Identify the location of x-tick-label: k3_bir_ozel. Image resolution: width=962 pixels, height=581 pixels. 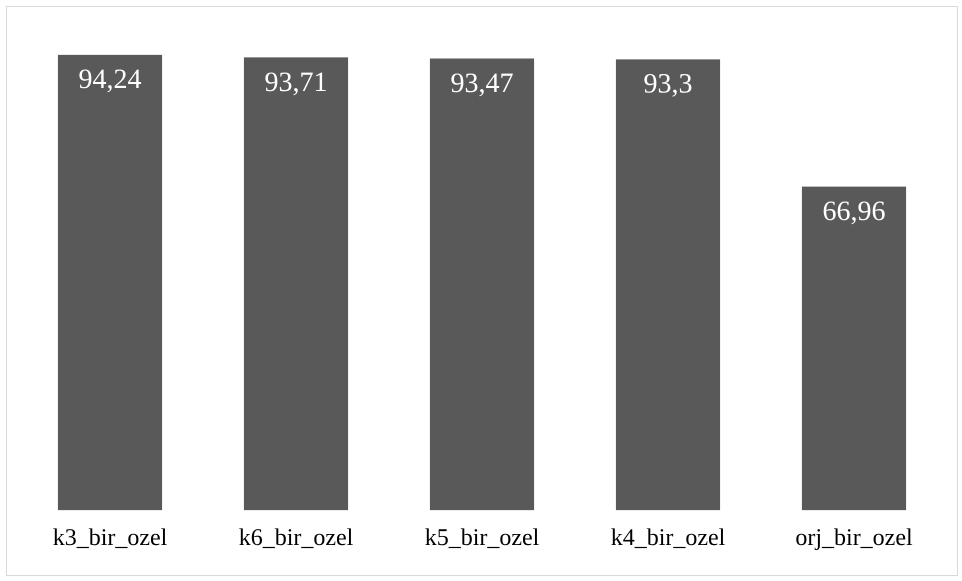
(110, 537).